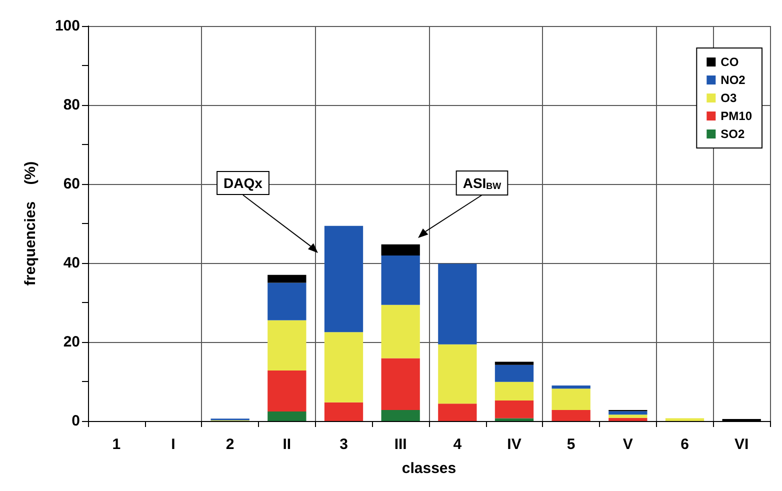 Image resolution: width=782 pixels, height=491 pixels. I want to click on y-tick-label: 60, so click(71, 184).